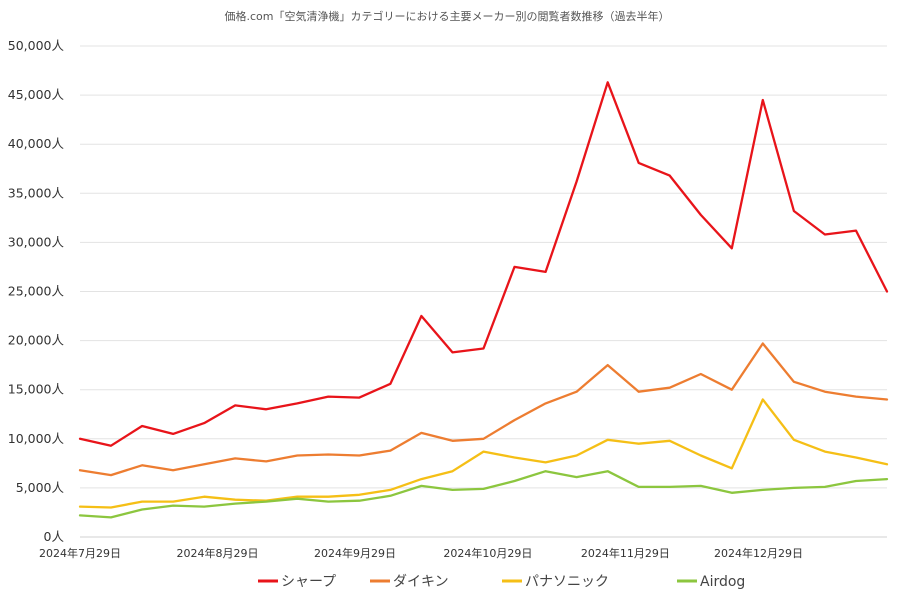 Image resolution: width=900 pixels, height=600 pixels. What do you see at coordinates (40, 487) in the screenshot?
I see `y-tick-label: 5,000人` at bounding box center [40, 487].